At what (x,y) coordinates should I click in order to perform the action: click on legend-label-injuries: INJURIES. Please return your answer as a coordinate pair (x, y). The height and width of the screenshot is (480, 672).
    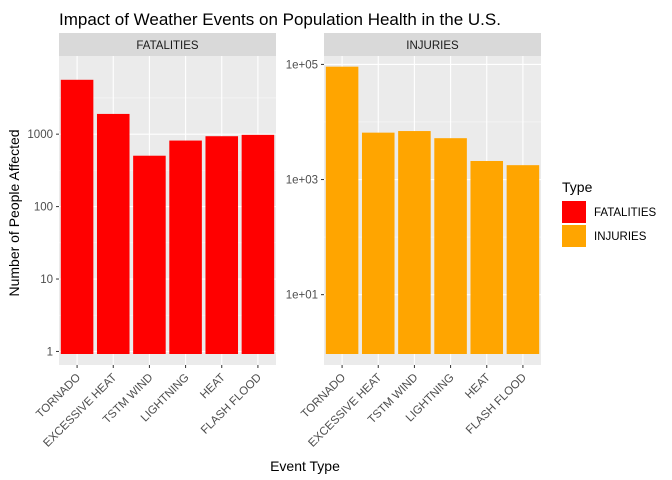
    Looking at the image, I should click on (620, 237).